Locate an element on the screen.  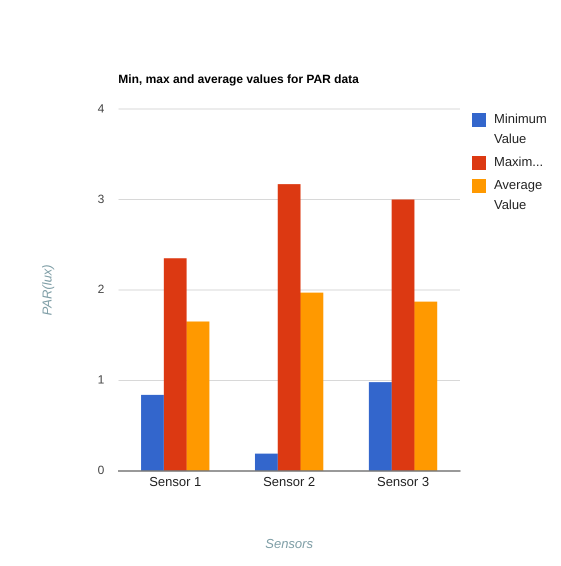
y-tick-label: 4 is located at coordinates (101, 108).